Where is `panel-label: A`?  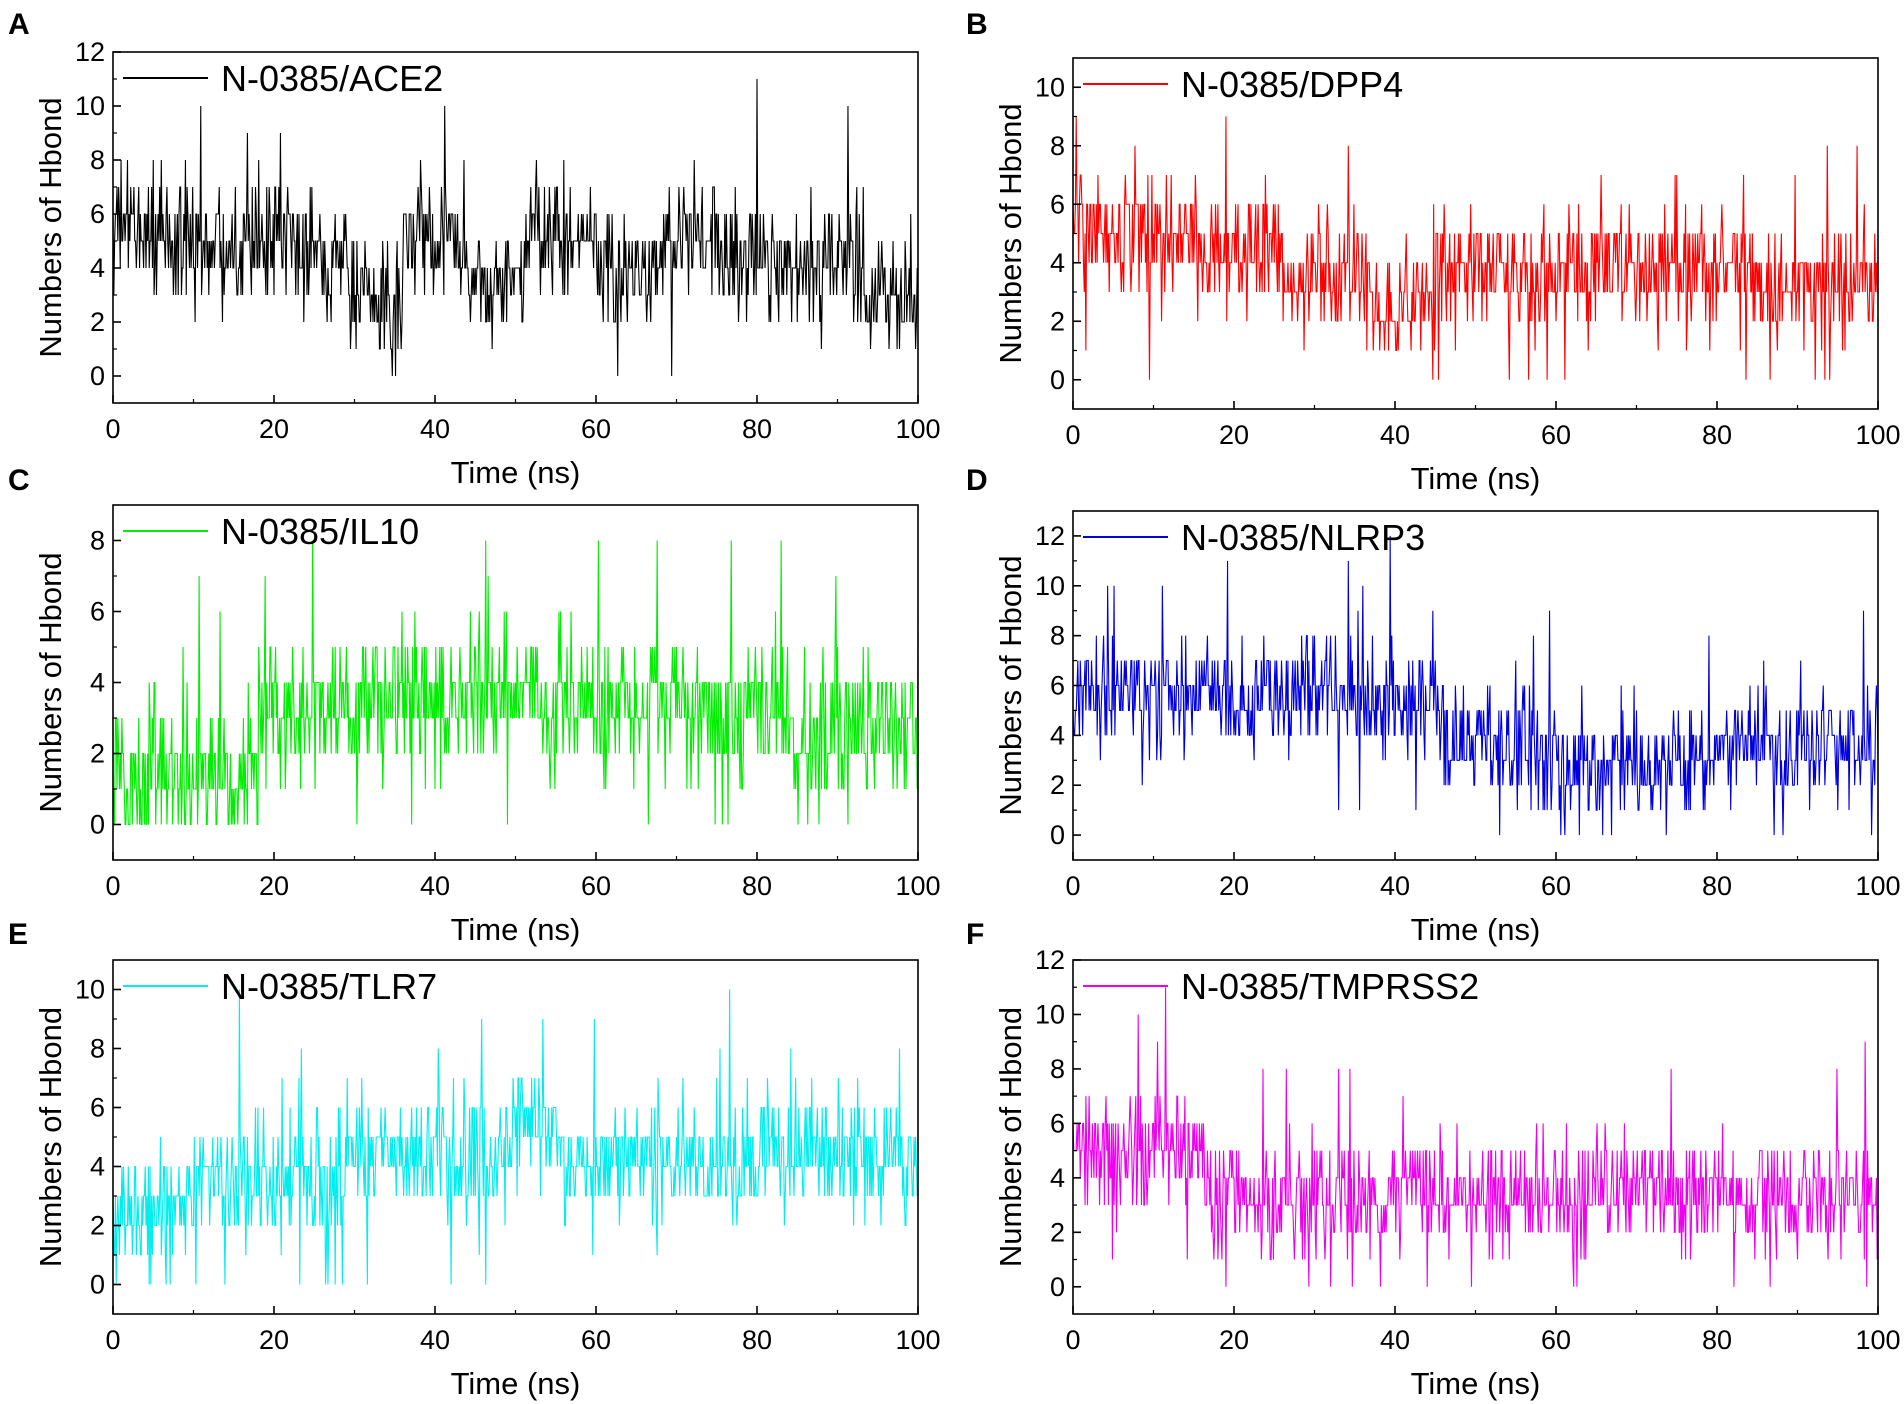
panel-label: A is located at coordinates (19, 24).